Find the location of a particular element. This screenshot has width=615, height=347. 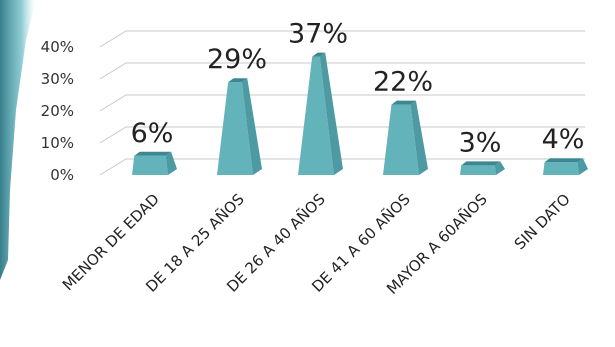

data-label: 4% is located at coordinates (563, 139).